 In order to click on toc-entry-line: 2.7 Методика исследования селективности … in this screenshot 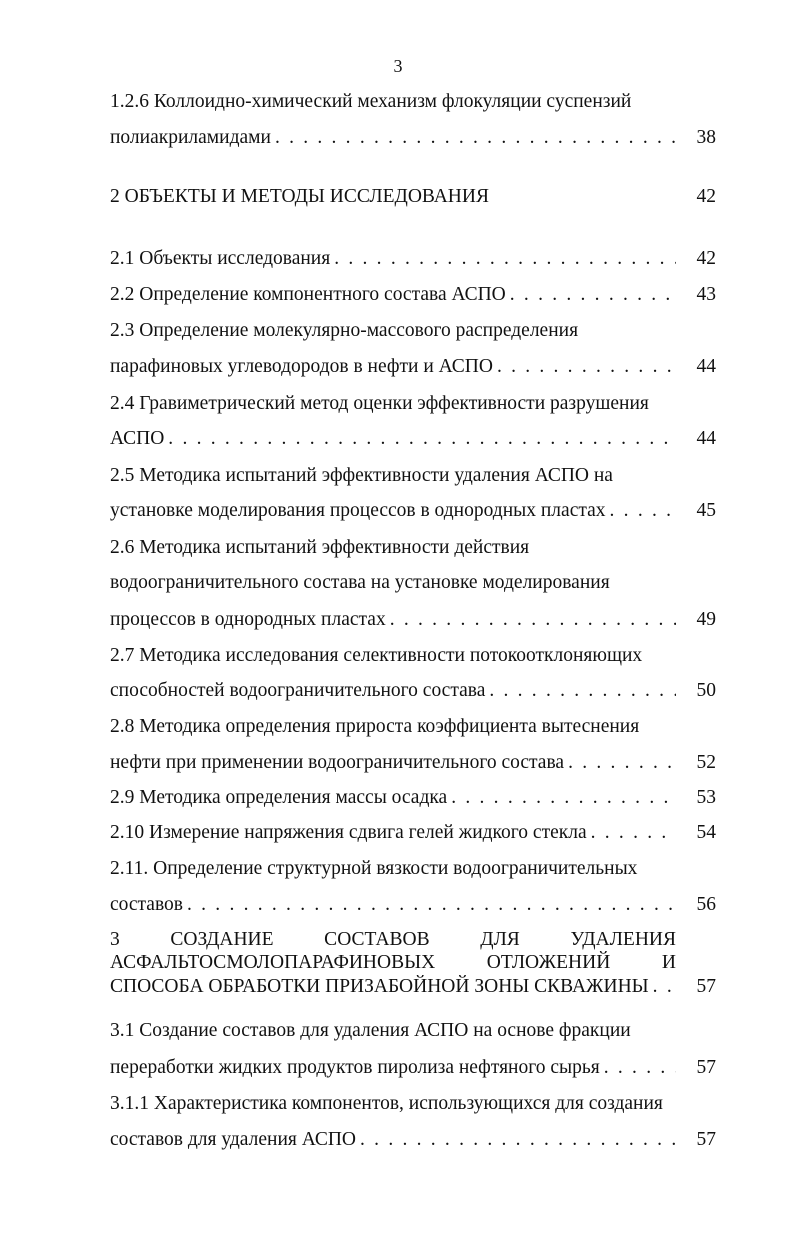, I will do `click(393, 656)`.